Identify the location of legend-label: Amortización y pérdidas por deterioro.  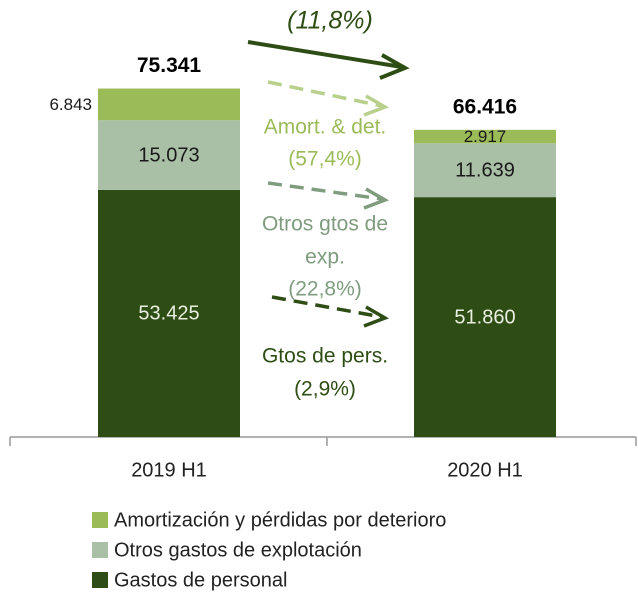
(280, 520).